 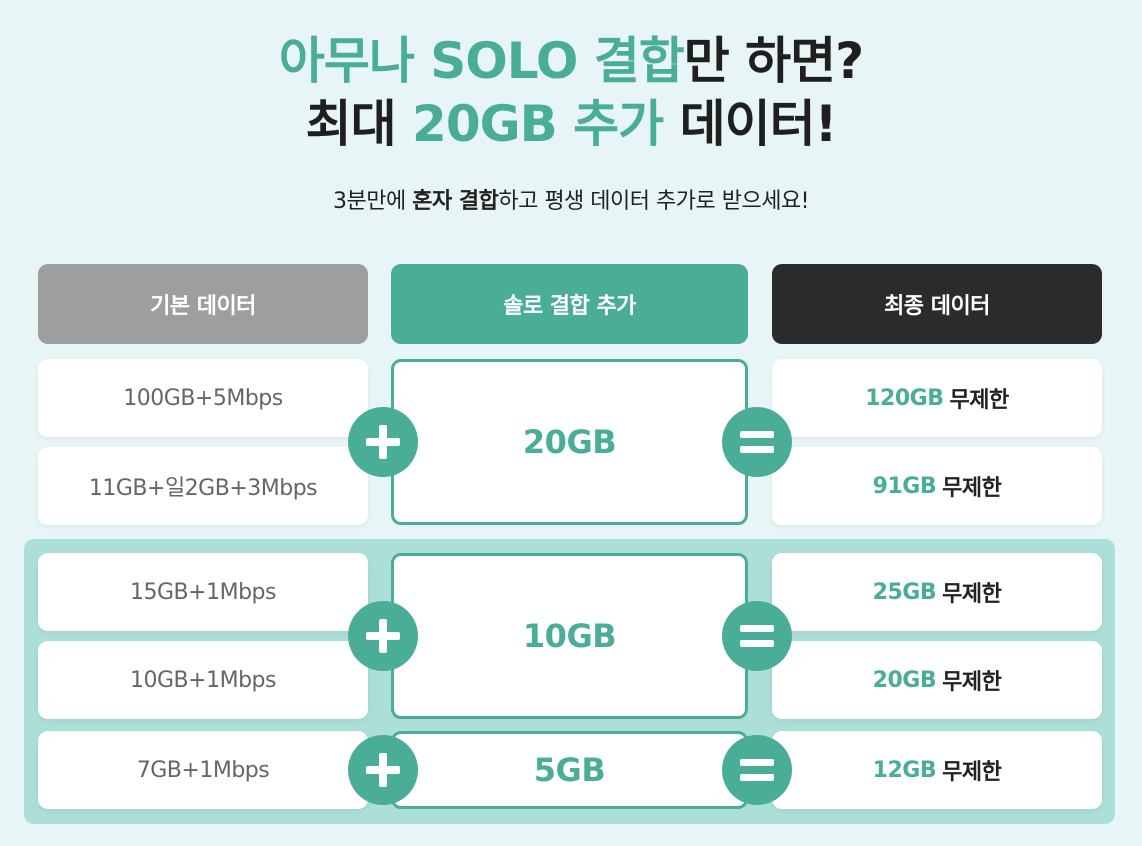 What do you see at coordinates (569, 770) in the screenshot?
I see `solo-addition-box: 5GB` at bounding box center [569, 770].